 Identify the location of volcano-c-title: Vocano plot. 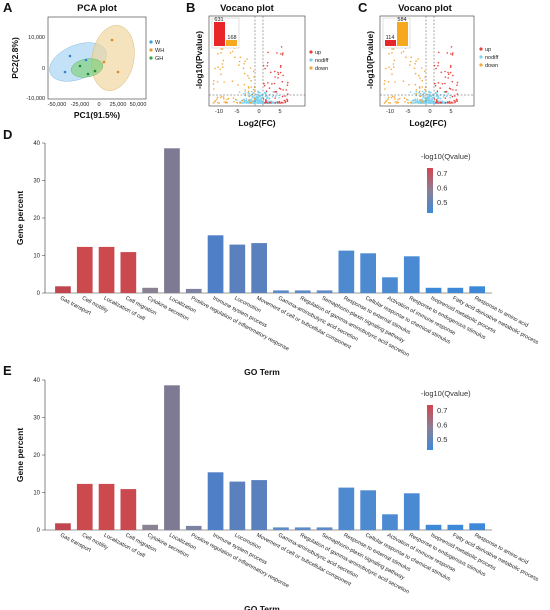
(425, 8).